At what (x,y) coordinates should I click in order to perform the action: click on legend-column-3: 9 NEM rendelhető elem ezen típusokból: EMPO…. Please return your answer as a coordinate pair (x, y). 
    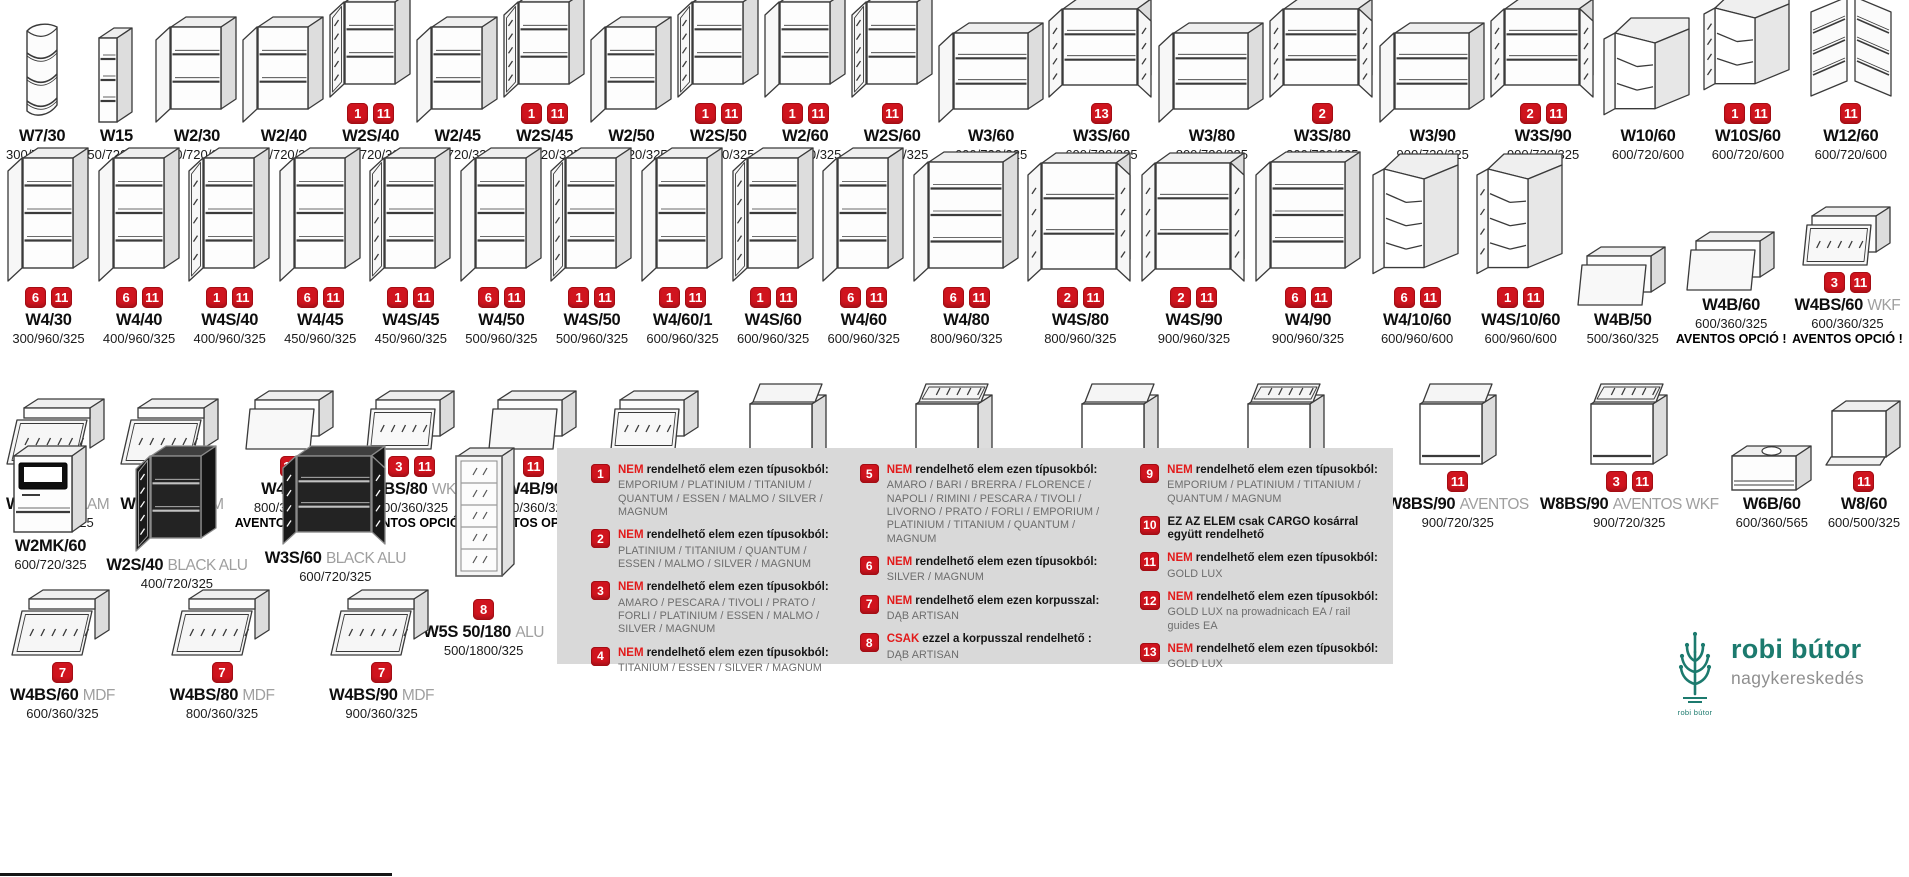
    Looking at the image, I should click on (1259, 567).